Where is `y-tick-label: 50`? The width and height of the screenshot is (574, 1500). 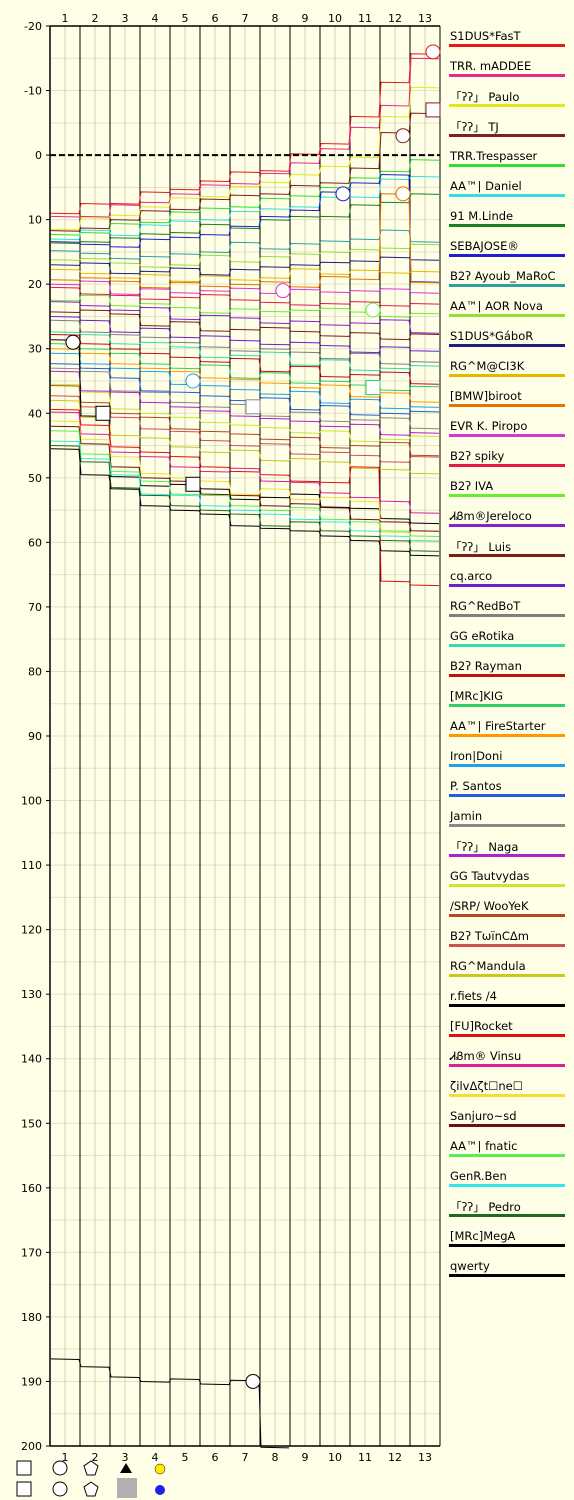 y-tick-label: 50 is located at coordinates (35, 478).